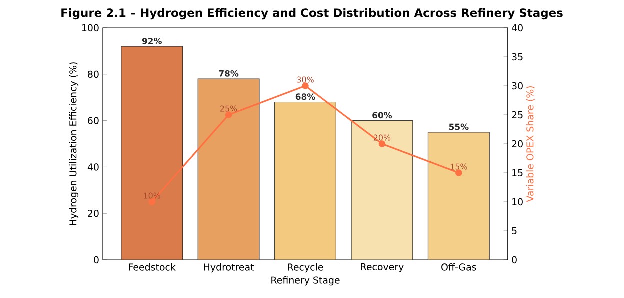  What do you see at coordinates (306, 268) in the screenshot?
I see `x-tick-label: Recycle` at bounding box center [306, 268].